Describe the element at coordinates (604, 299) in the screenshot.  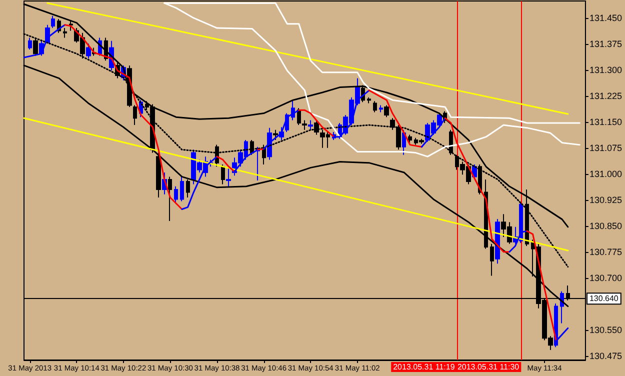
I see `ref-line-label: 130.640` at that location.